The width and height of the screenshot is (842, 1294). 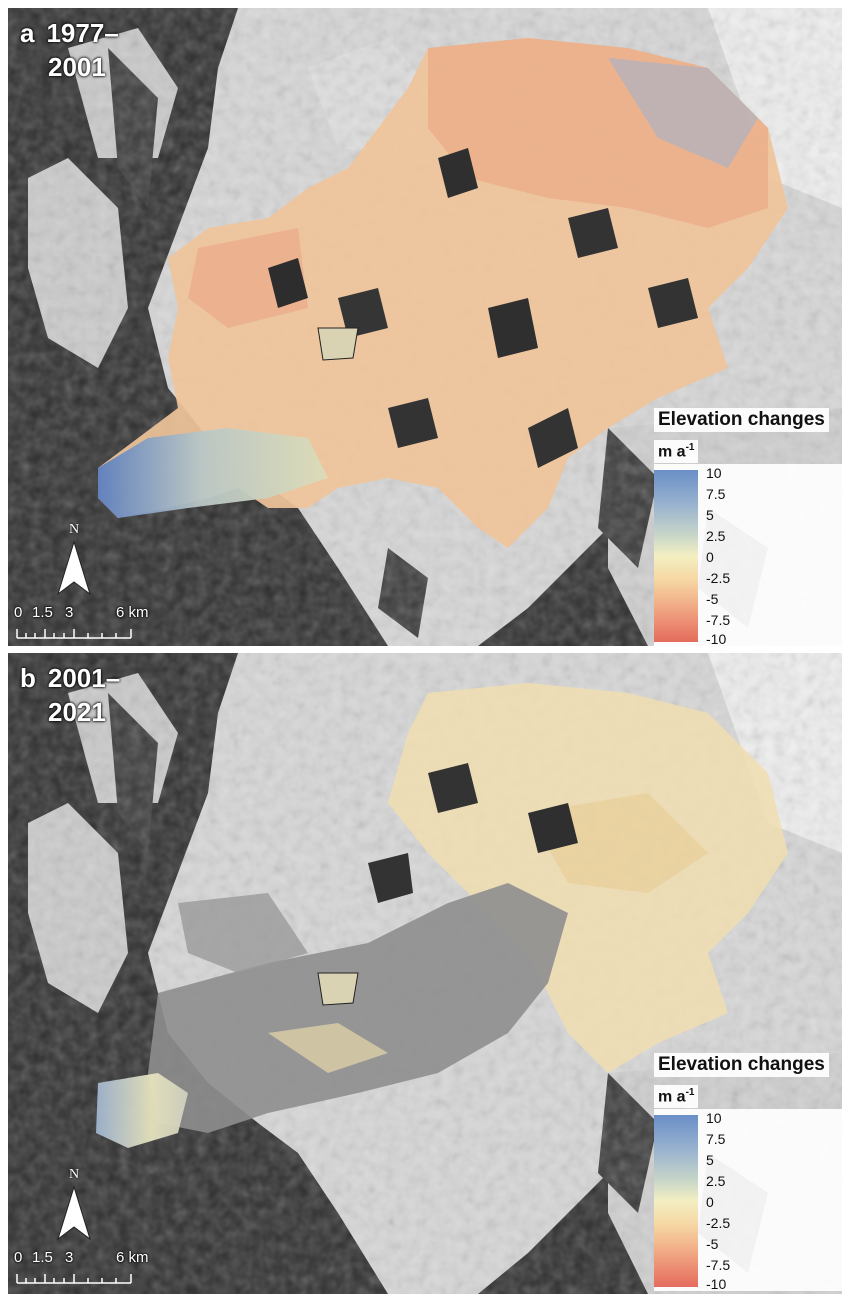 I want to click on panel-a-period-end: 2001, so click(x=77, y=67).